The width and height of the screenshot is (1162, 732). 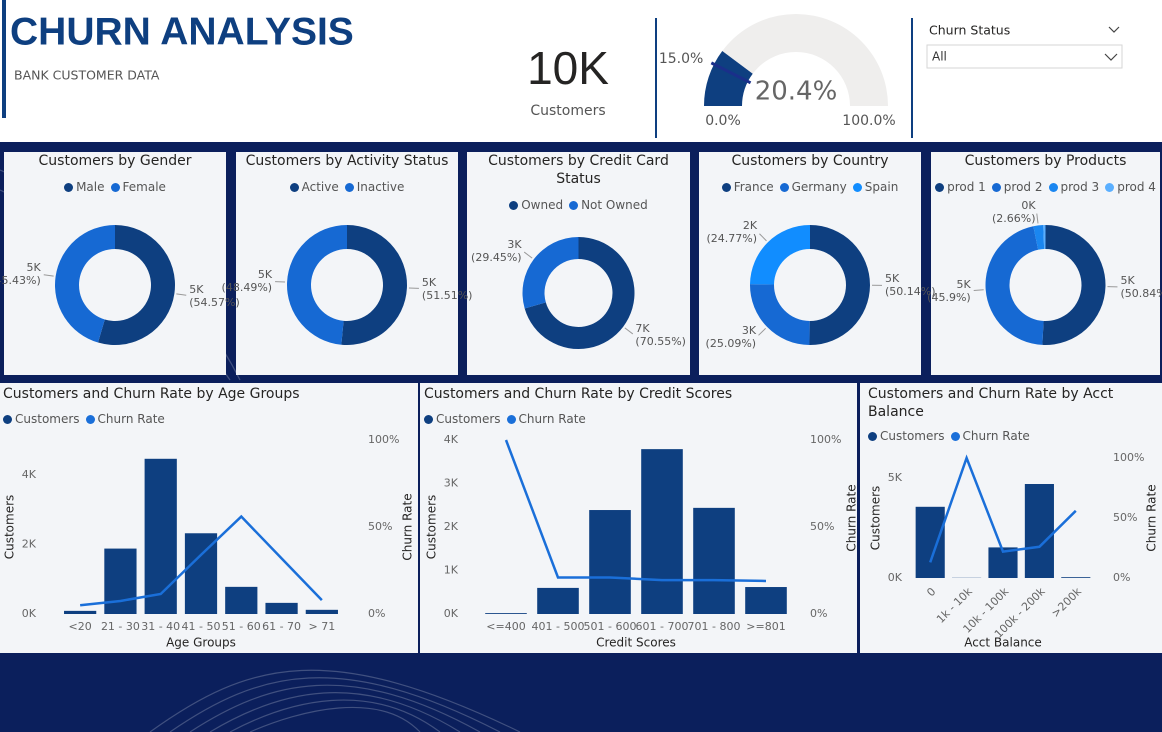 I want to click on legend: Male Female, so click(x=115, y=187).